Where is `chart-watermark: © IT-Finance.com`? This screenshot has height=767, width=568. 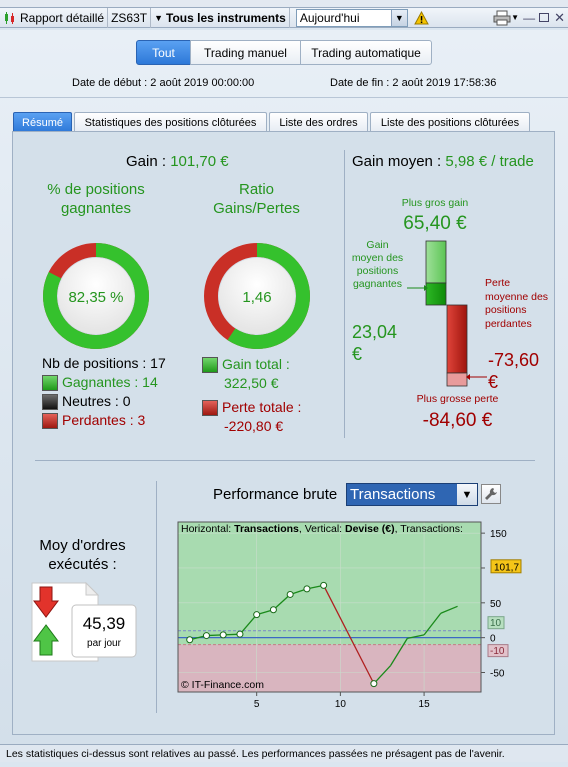 chart-watermark: © IT-Finance.com is located at coordinates (222, 685).